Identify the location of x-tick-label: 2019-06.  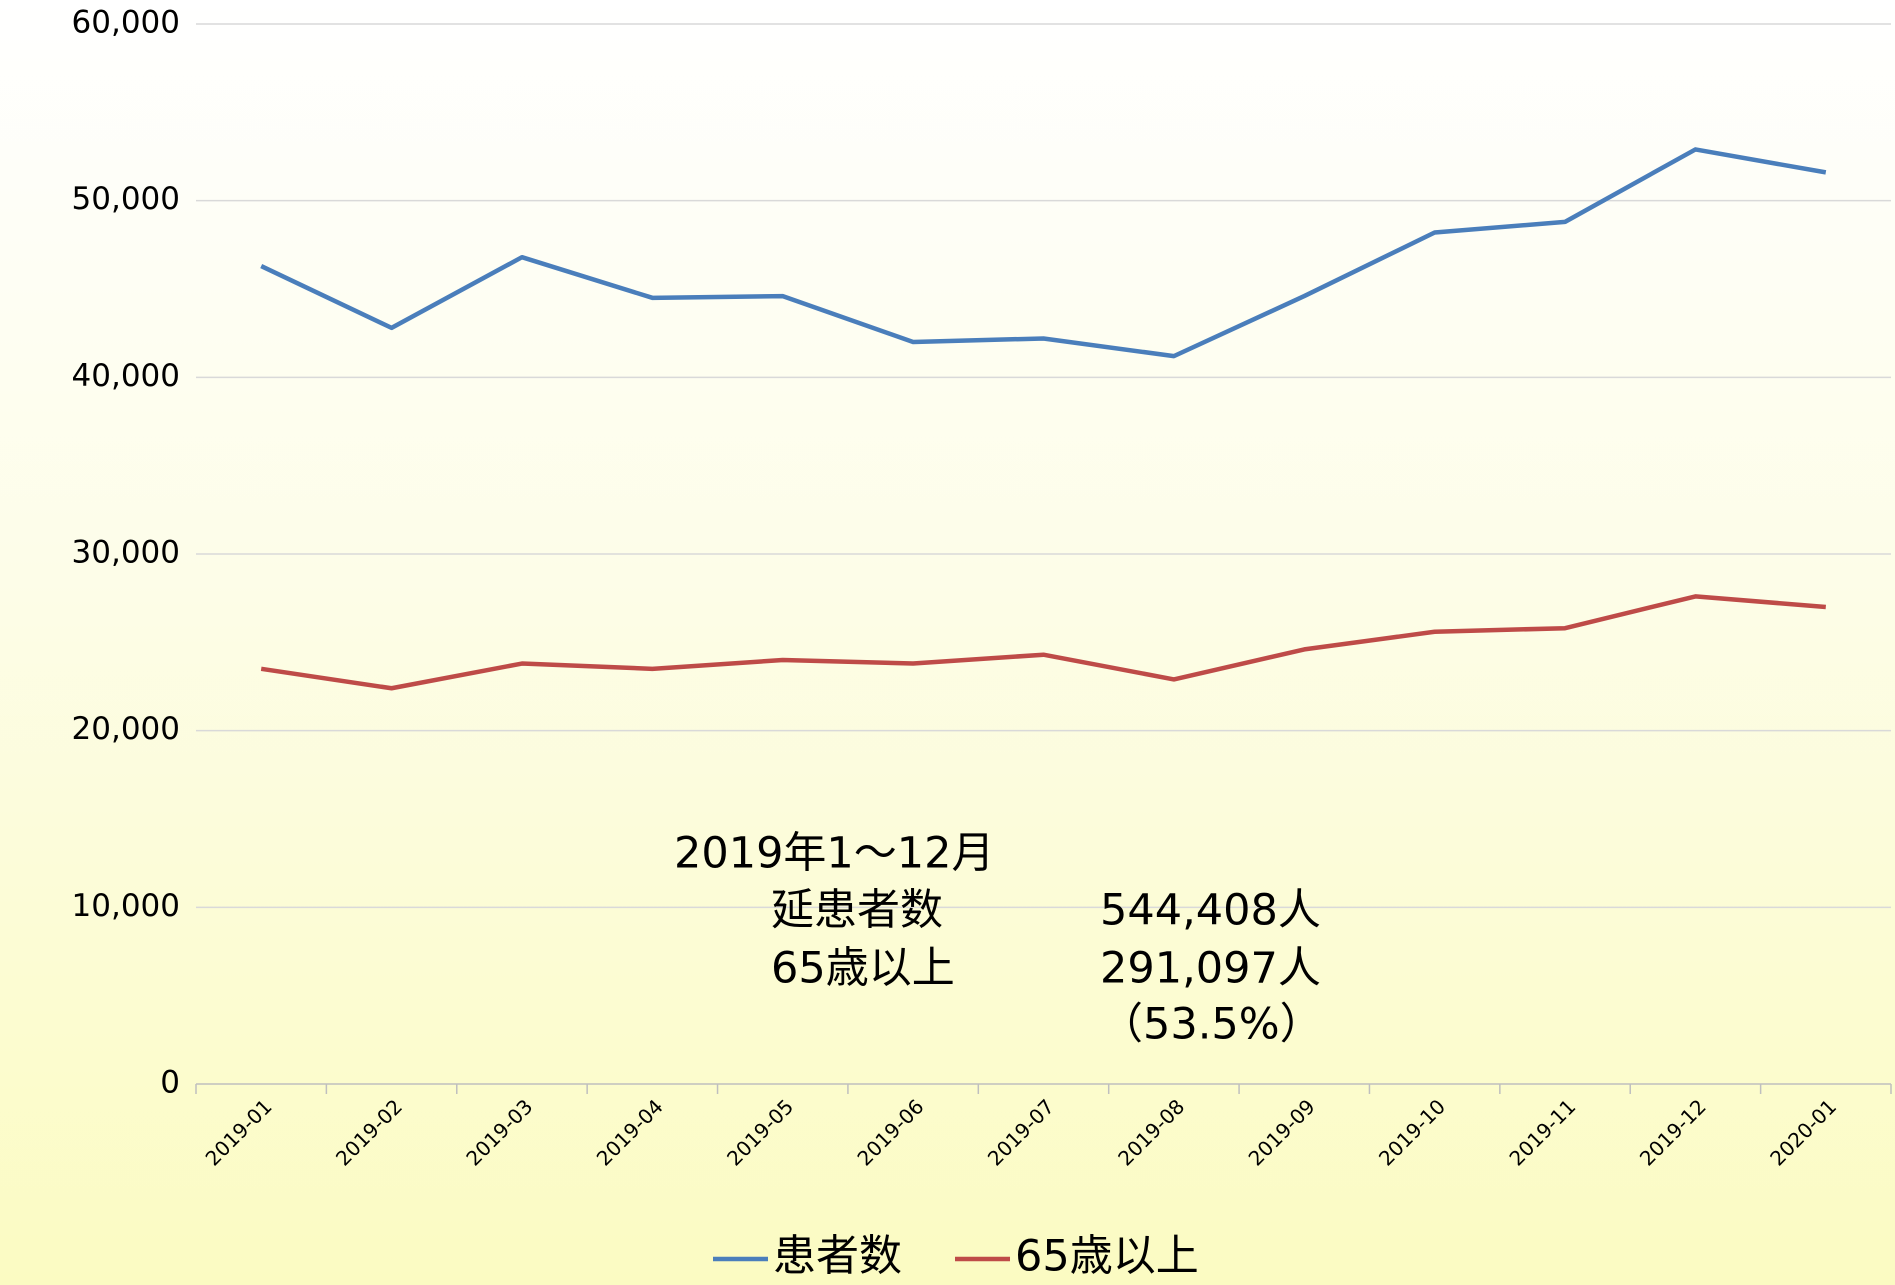
(890, 1132).